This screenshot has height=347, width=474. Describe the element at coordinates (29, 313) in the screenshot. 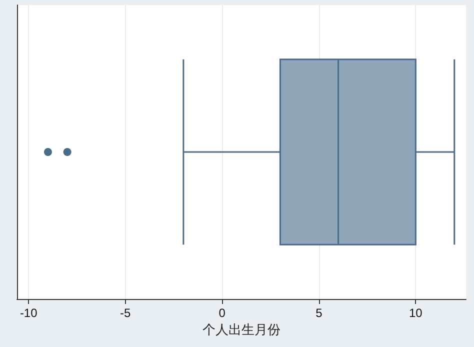

I see `x-tick-label: -10` at that location.